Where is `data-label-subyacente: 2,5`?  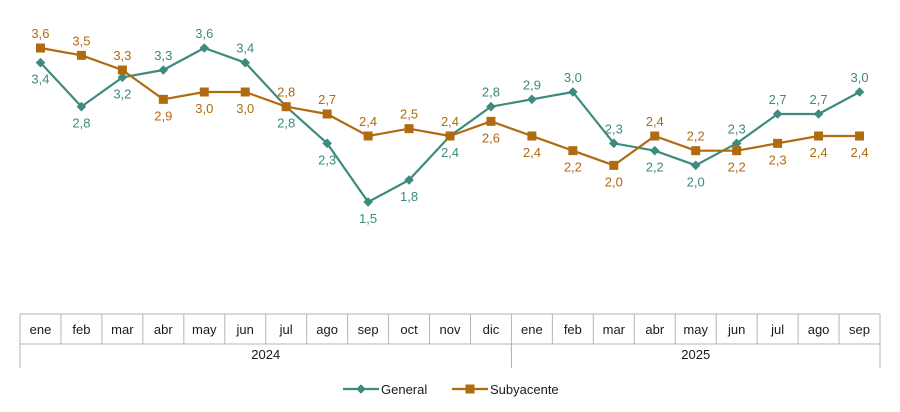 data-label-subyacente: 2,5 is located at coordinates (409, 114).